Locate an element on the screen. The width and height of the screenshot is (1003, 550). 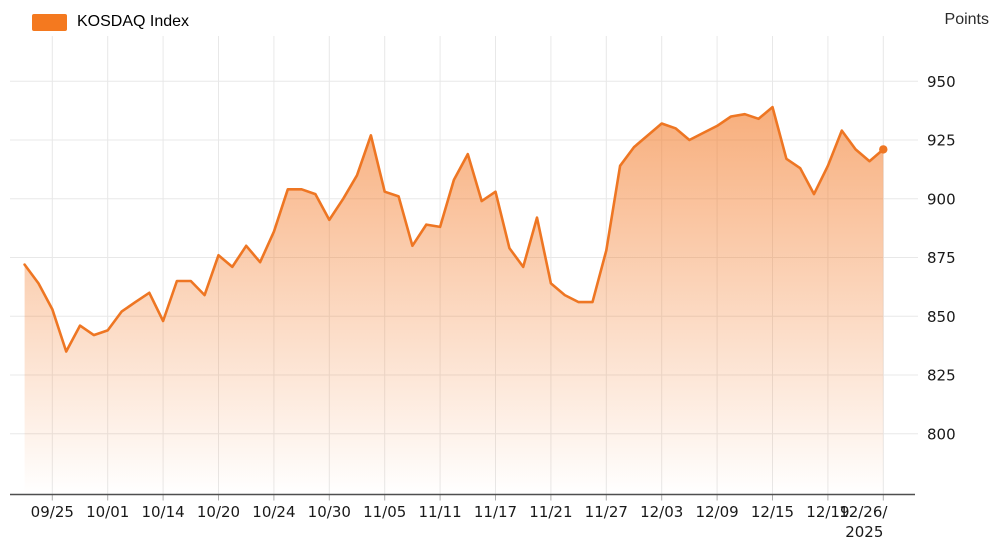
x-axis-tick-label: 11/05 is located at coordinates (384, 512).